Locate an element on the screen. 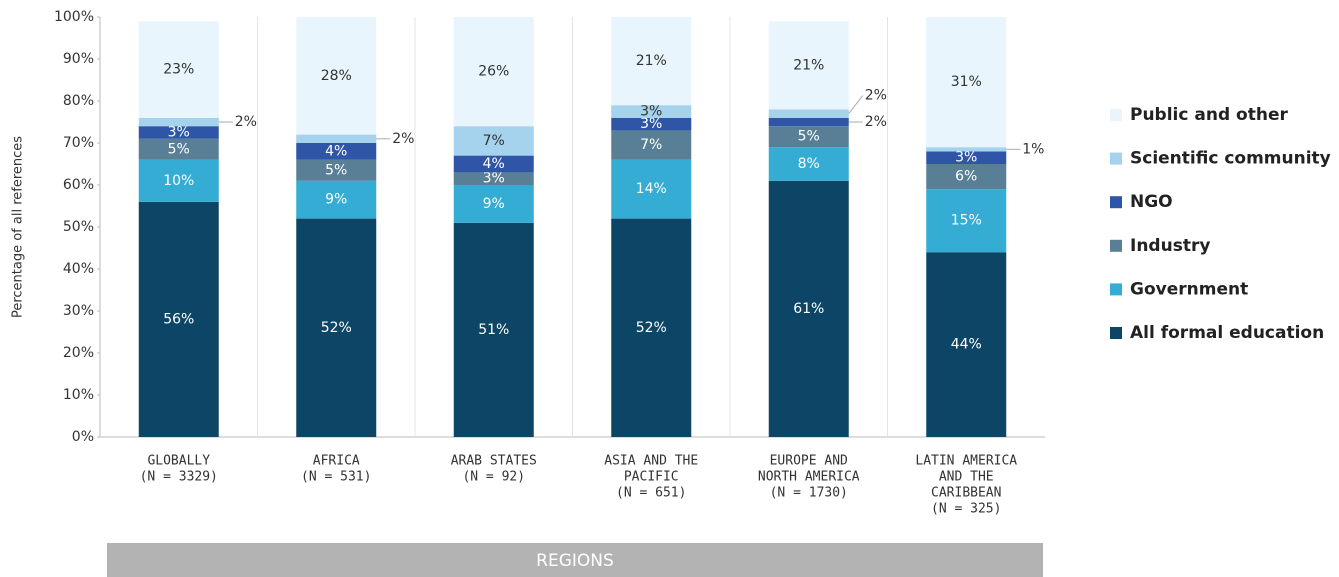 The height and width of the screenshot is (577, 1339). data-label: 15% is located at coordinates (966, 221).